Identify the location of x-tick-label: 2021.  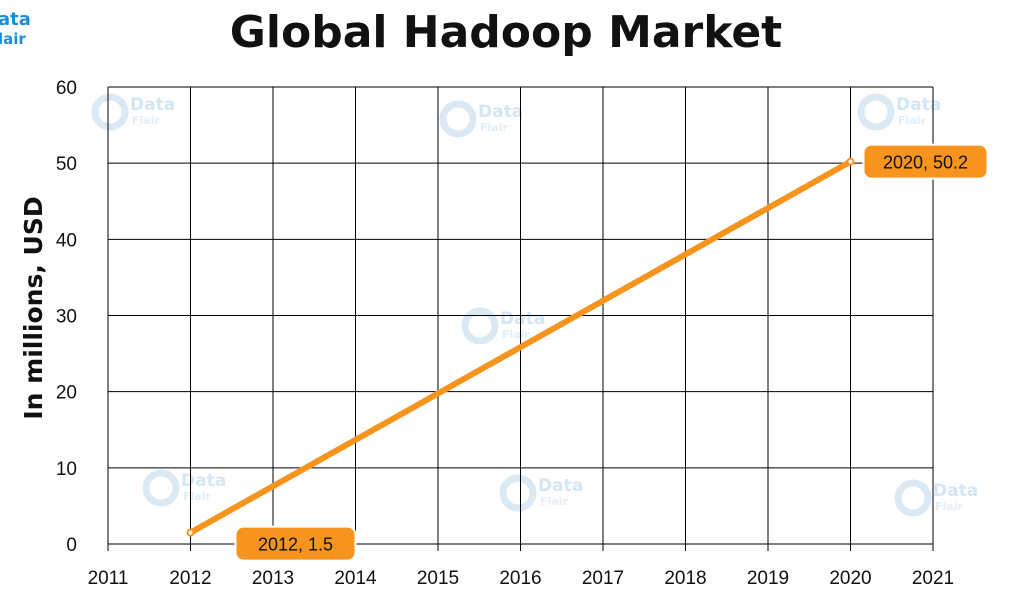
(933, 578).